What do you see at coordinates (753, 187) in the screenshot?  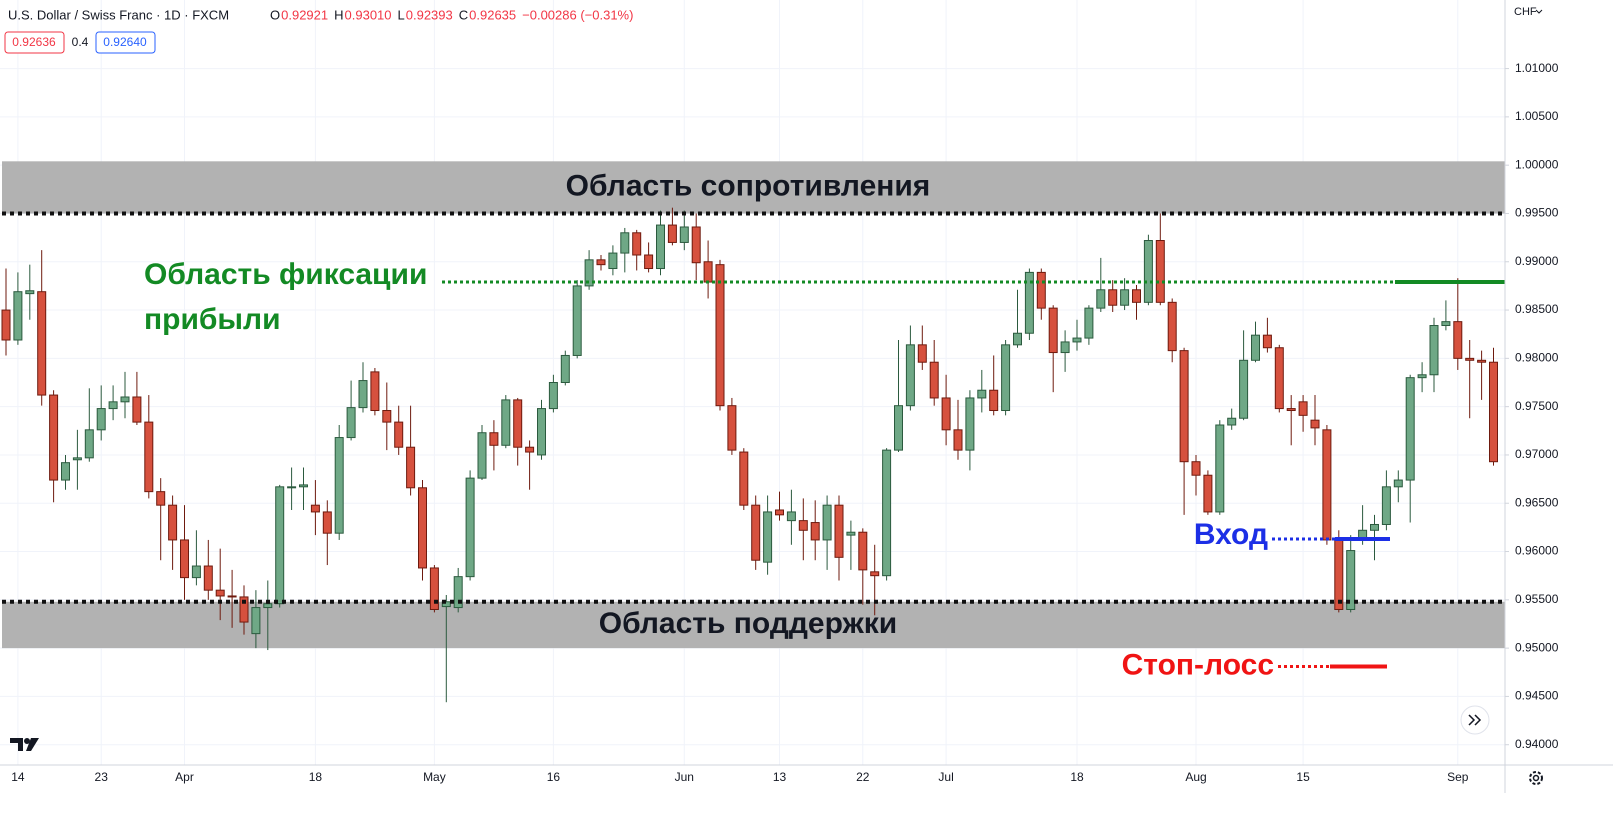 I see `zone-band` at bounding box center [753, 187].